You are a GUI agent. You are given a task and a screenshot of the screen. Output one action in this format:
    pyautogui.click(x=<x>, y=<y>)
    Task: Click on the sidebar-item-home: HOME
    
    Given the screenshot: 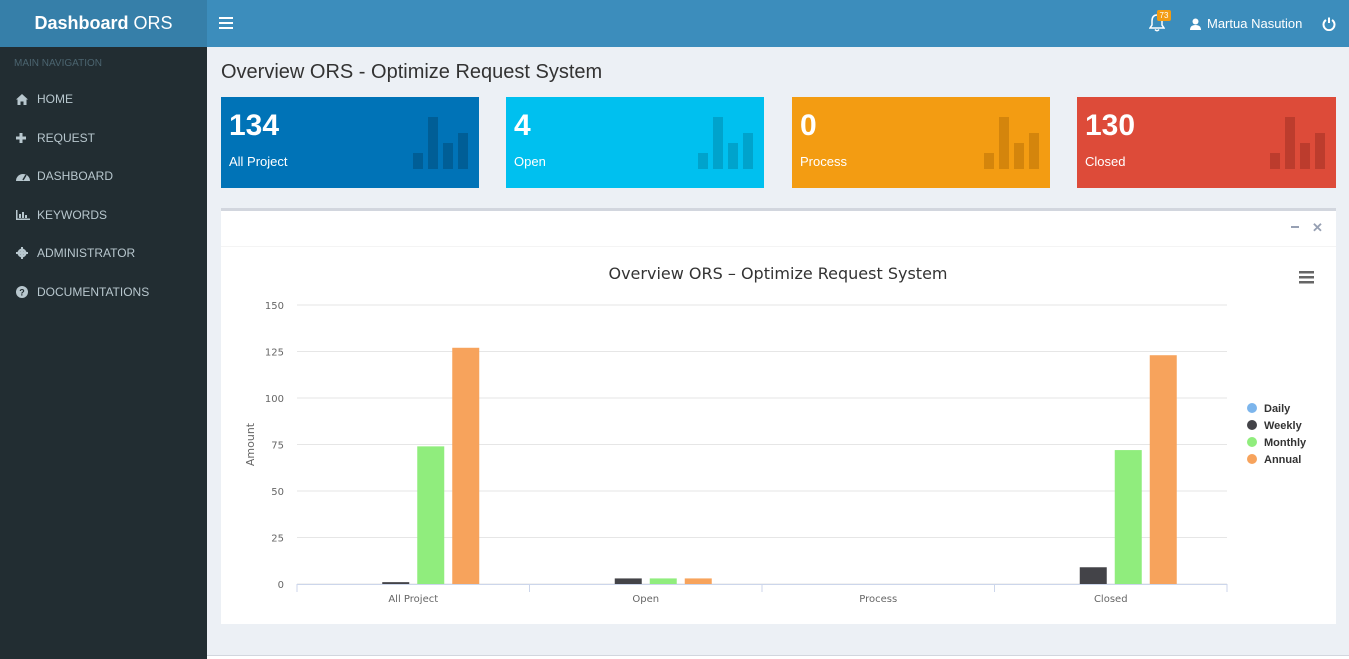 What is the action you would take?
    pyautogui.click(x=103, y=99)
    